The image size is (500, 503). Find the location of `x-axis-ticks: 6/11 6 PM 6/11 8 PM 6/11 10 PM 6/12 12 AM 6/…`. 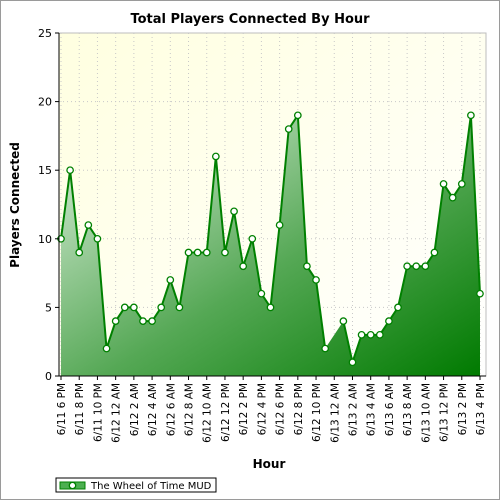

x-axis-ticks: 6/11 6 PM 6/11 8 PM 6/11 10 PM 6/12 12 AM 6/… is located at coordinates (271, 409).